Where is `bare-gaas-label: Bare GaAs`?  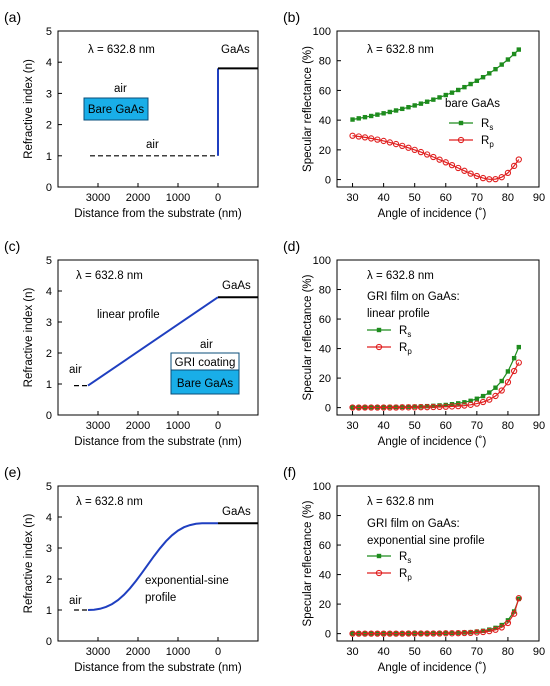 bare-gaas-label: Bare GaAs is located at coordinates (116, 110).